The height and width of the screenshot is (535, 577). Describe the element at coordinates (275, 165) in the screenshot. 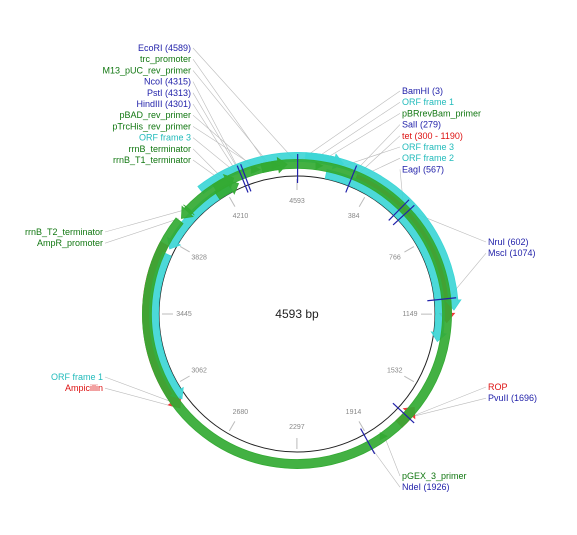

I see `pbrrevbam-primer-mark` at that location.